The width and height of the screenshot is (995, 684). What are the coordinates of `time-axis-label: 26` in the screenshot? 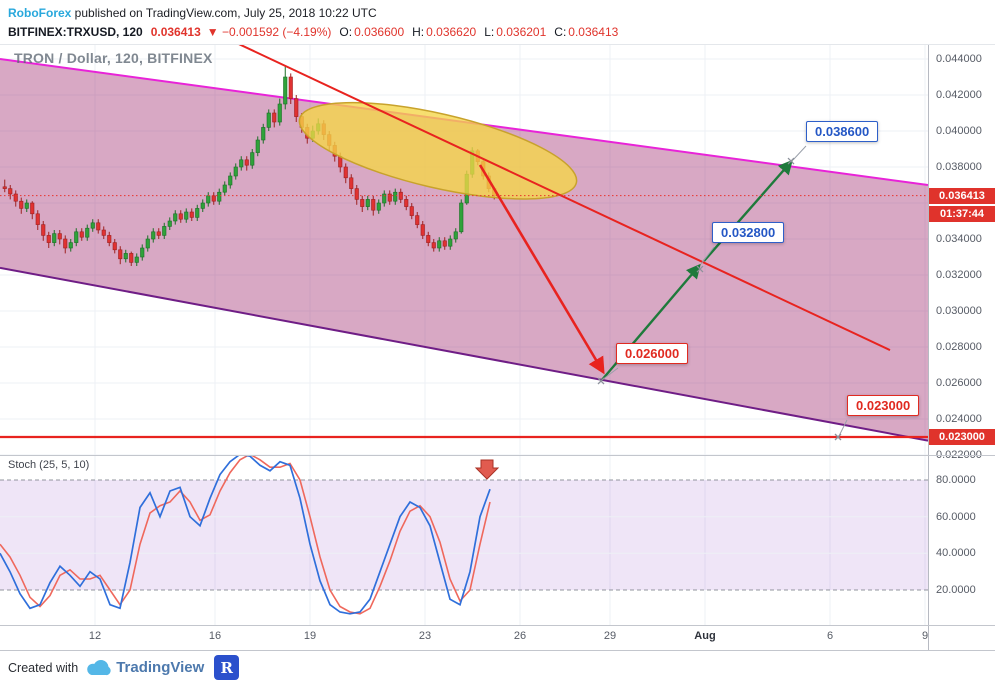 It's located at (520, 636).